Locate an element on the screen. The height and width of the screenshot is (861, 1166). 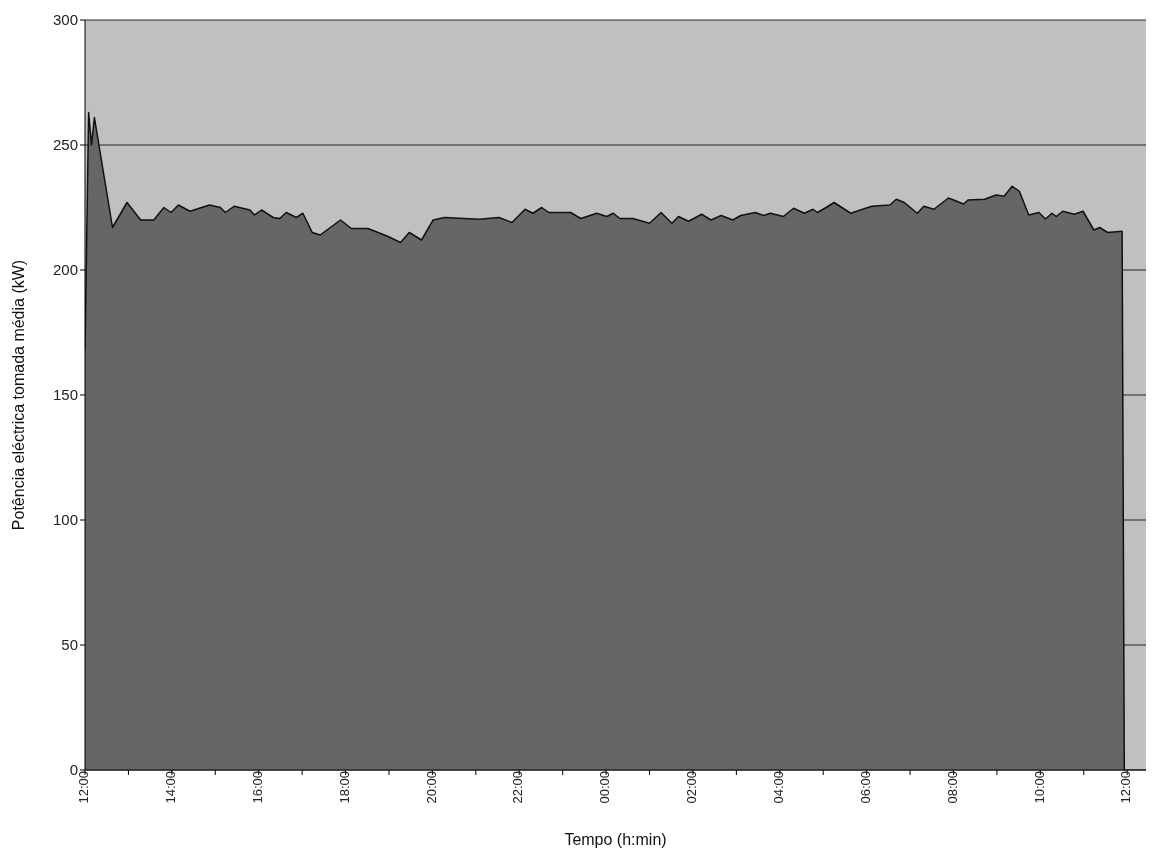
x-tick-label: 14:00 is located at coordinates (171, 787).